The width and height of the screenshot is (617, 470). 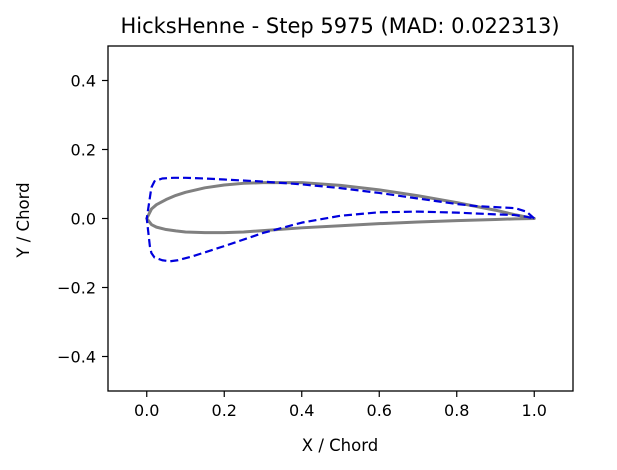 I want to click on x-tick-label: 1.0, so click(x=534, y=410).